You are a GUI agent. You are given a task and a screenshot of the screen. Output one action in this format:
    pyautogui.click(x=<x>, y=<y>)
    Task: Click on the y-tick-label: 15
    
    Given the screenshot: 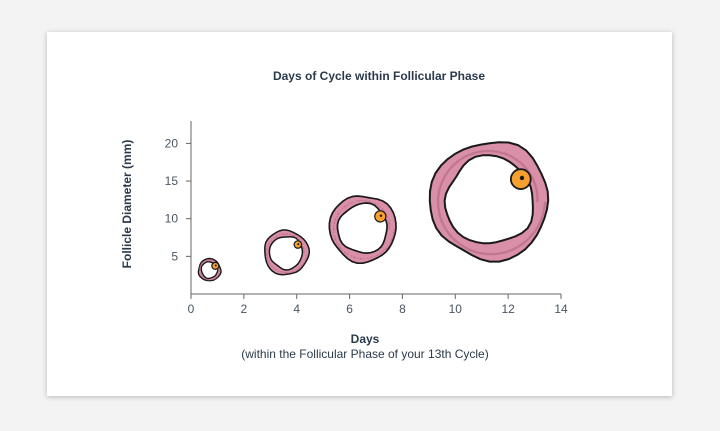 What is the action you would take?
    pyautogui.click(x=172, y=181)
    